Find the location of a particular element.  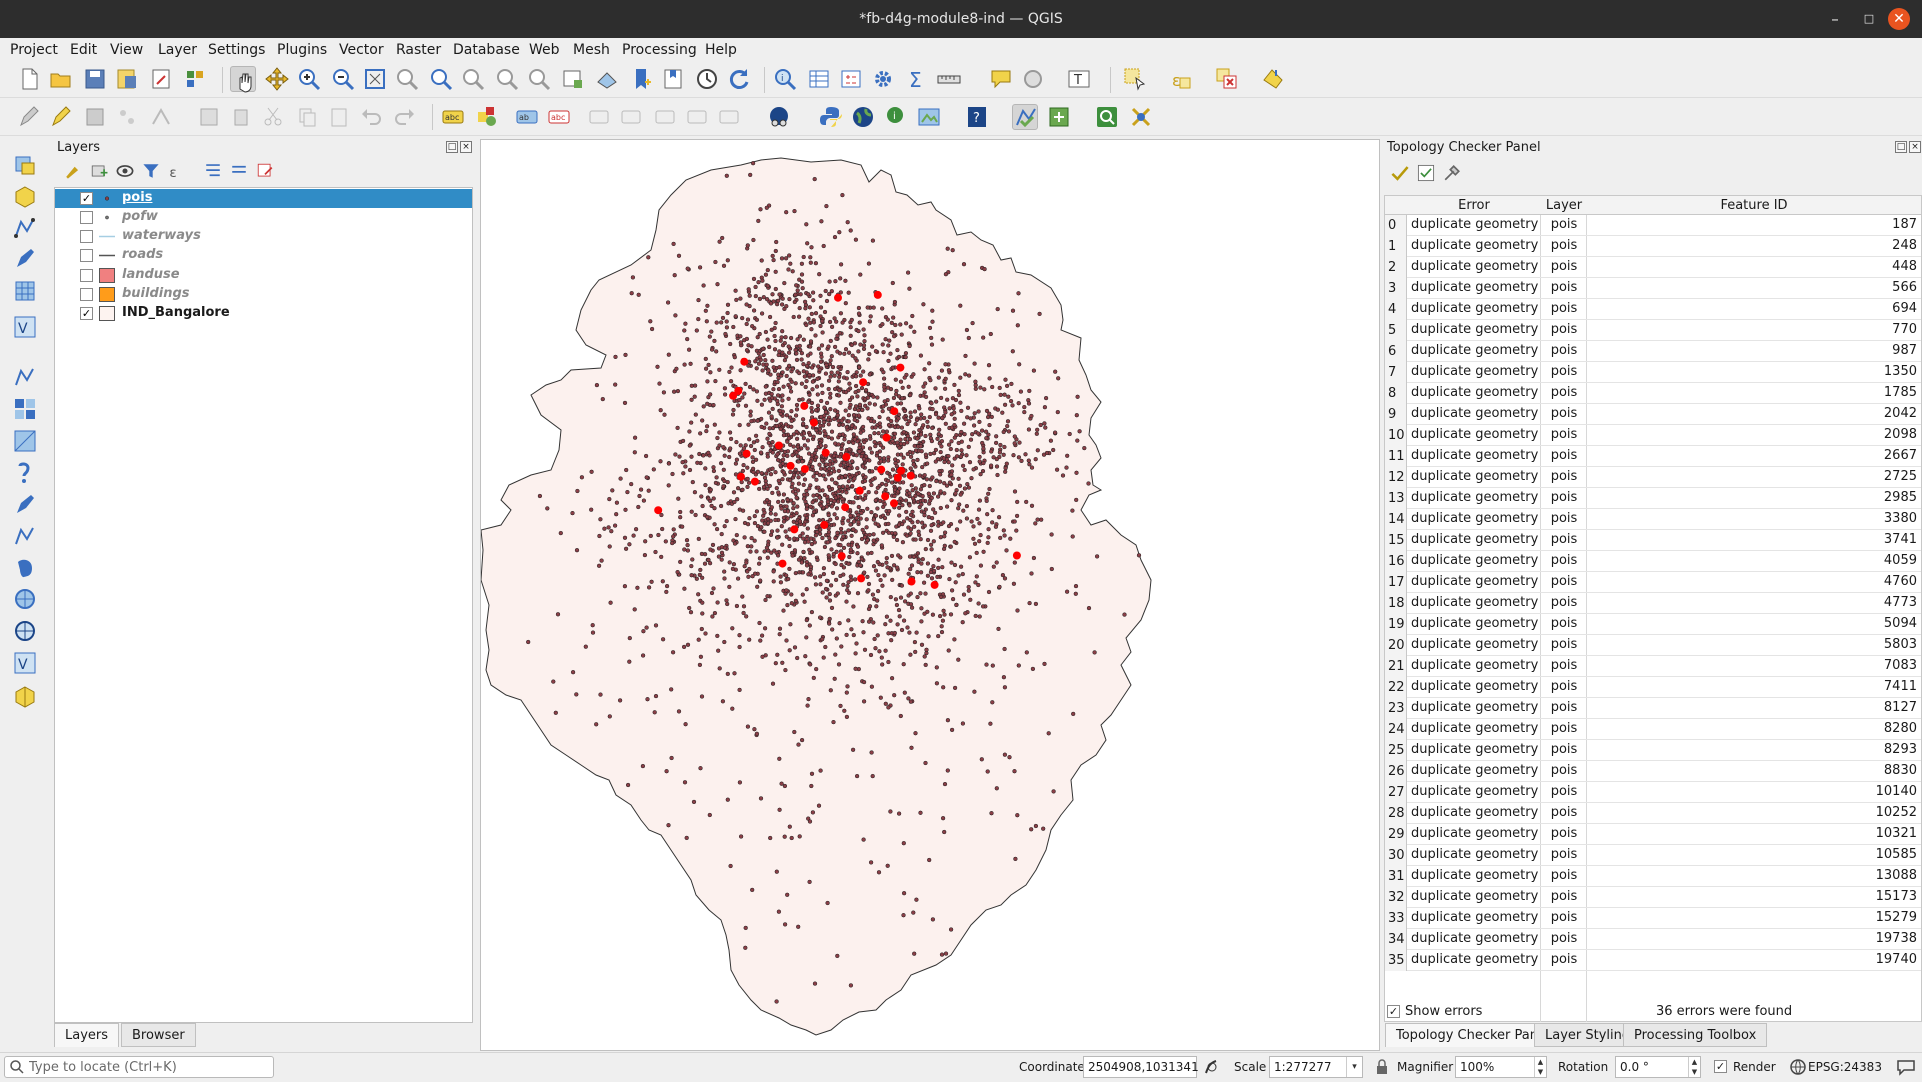

column-header-error: Error is located at coordinates (1474, 205).